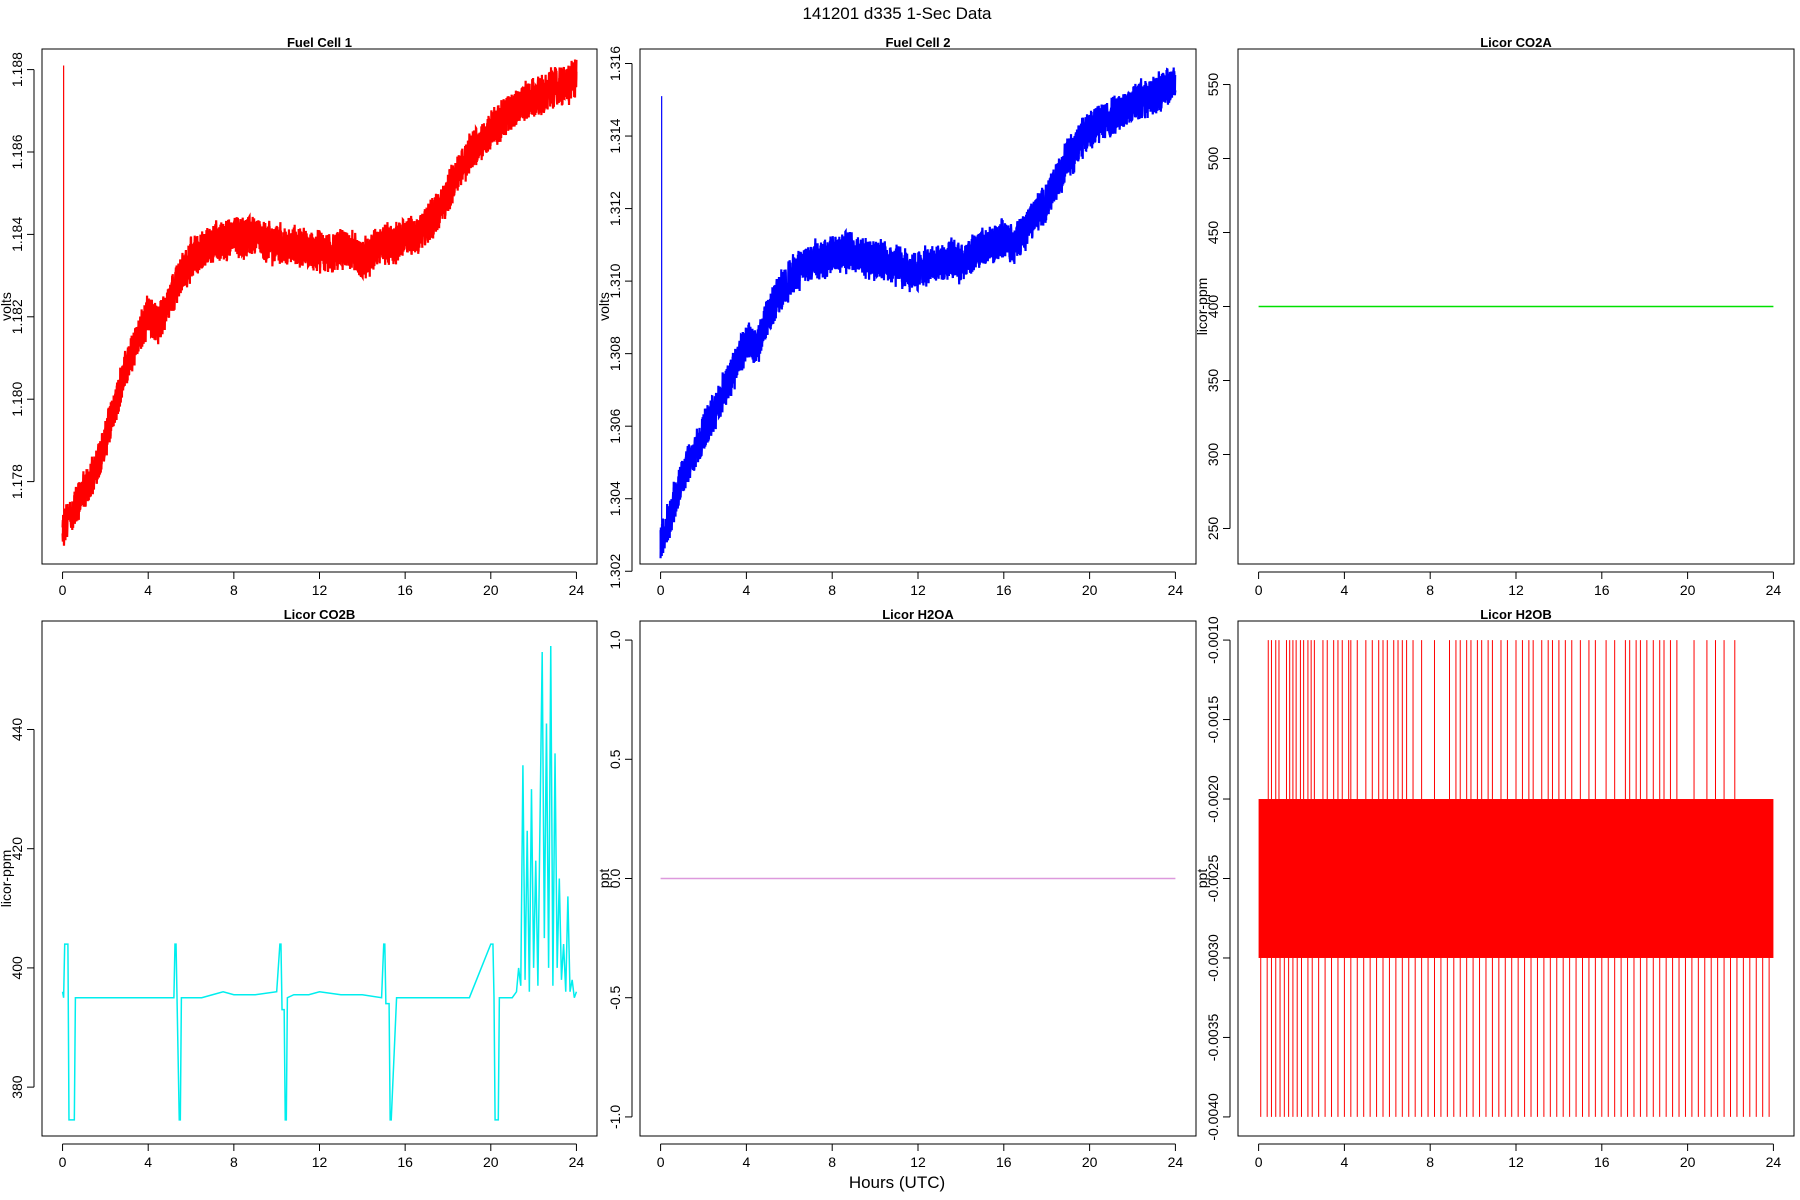 This screenshot has height=1200, width=1800. What do you see at coordinates (17, 481) in the screenshot?
I see `y-tick-label: 1.178` at bounding box center [17, 481].